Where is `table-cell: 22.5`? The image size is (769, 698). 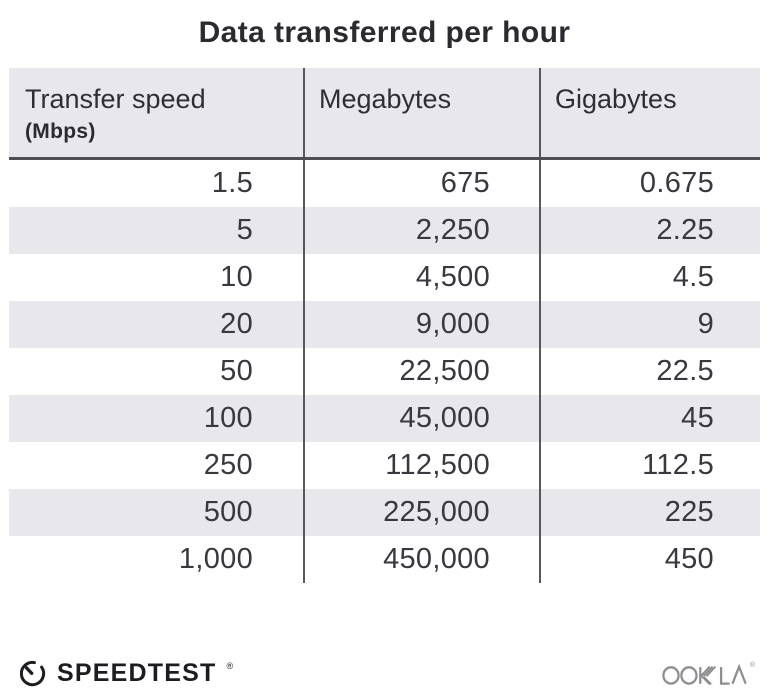
table-cell: 22.5 is located at coordinates (649, 371).